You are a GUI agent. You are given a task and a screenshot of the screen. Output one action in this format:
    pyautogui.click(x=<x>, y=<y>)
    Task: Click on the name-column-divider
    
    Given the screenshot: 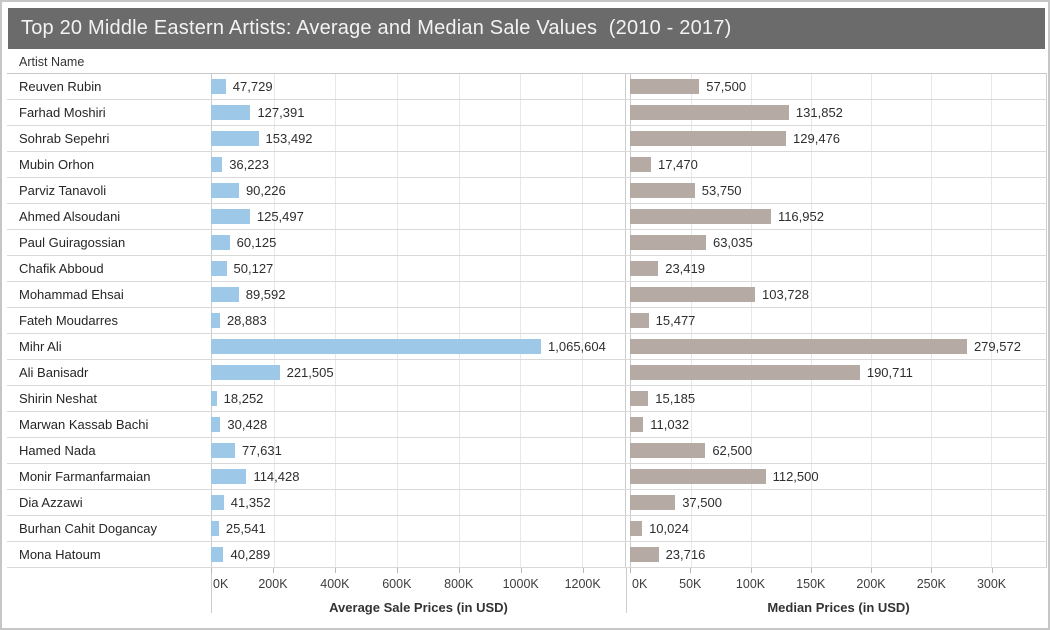 What is the action you would take?
    pyautogui.click(x=211, y=590)
    